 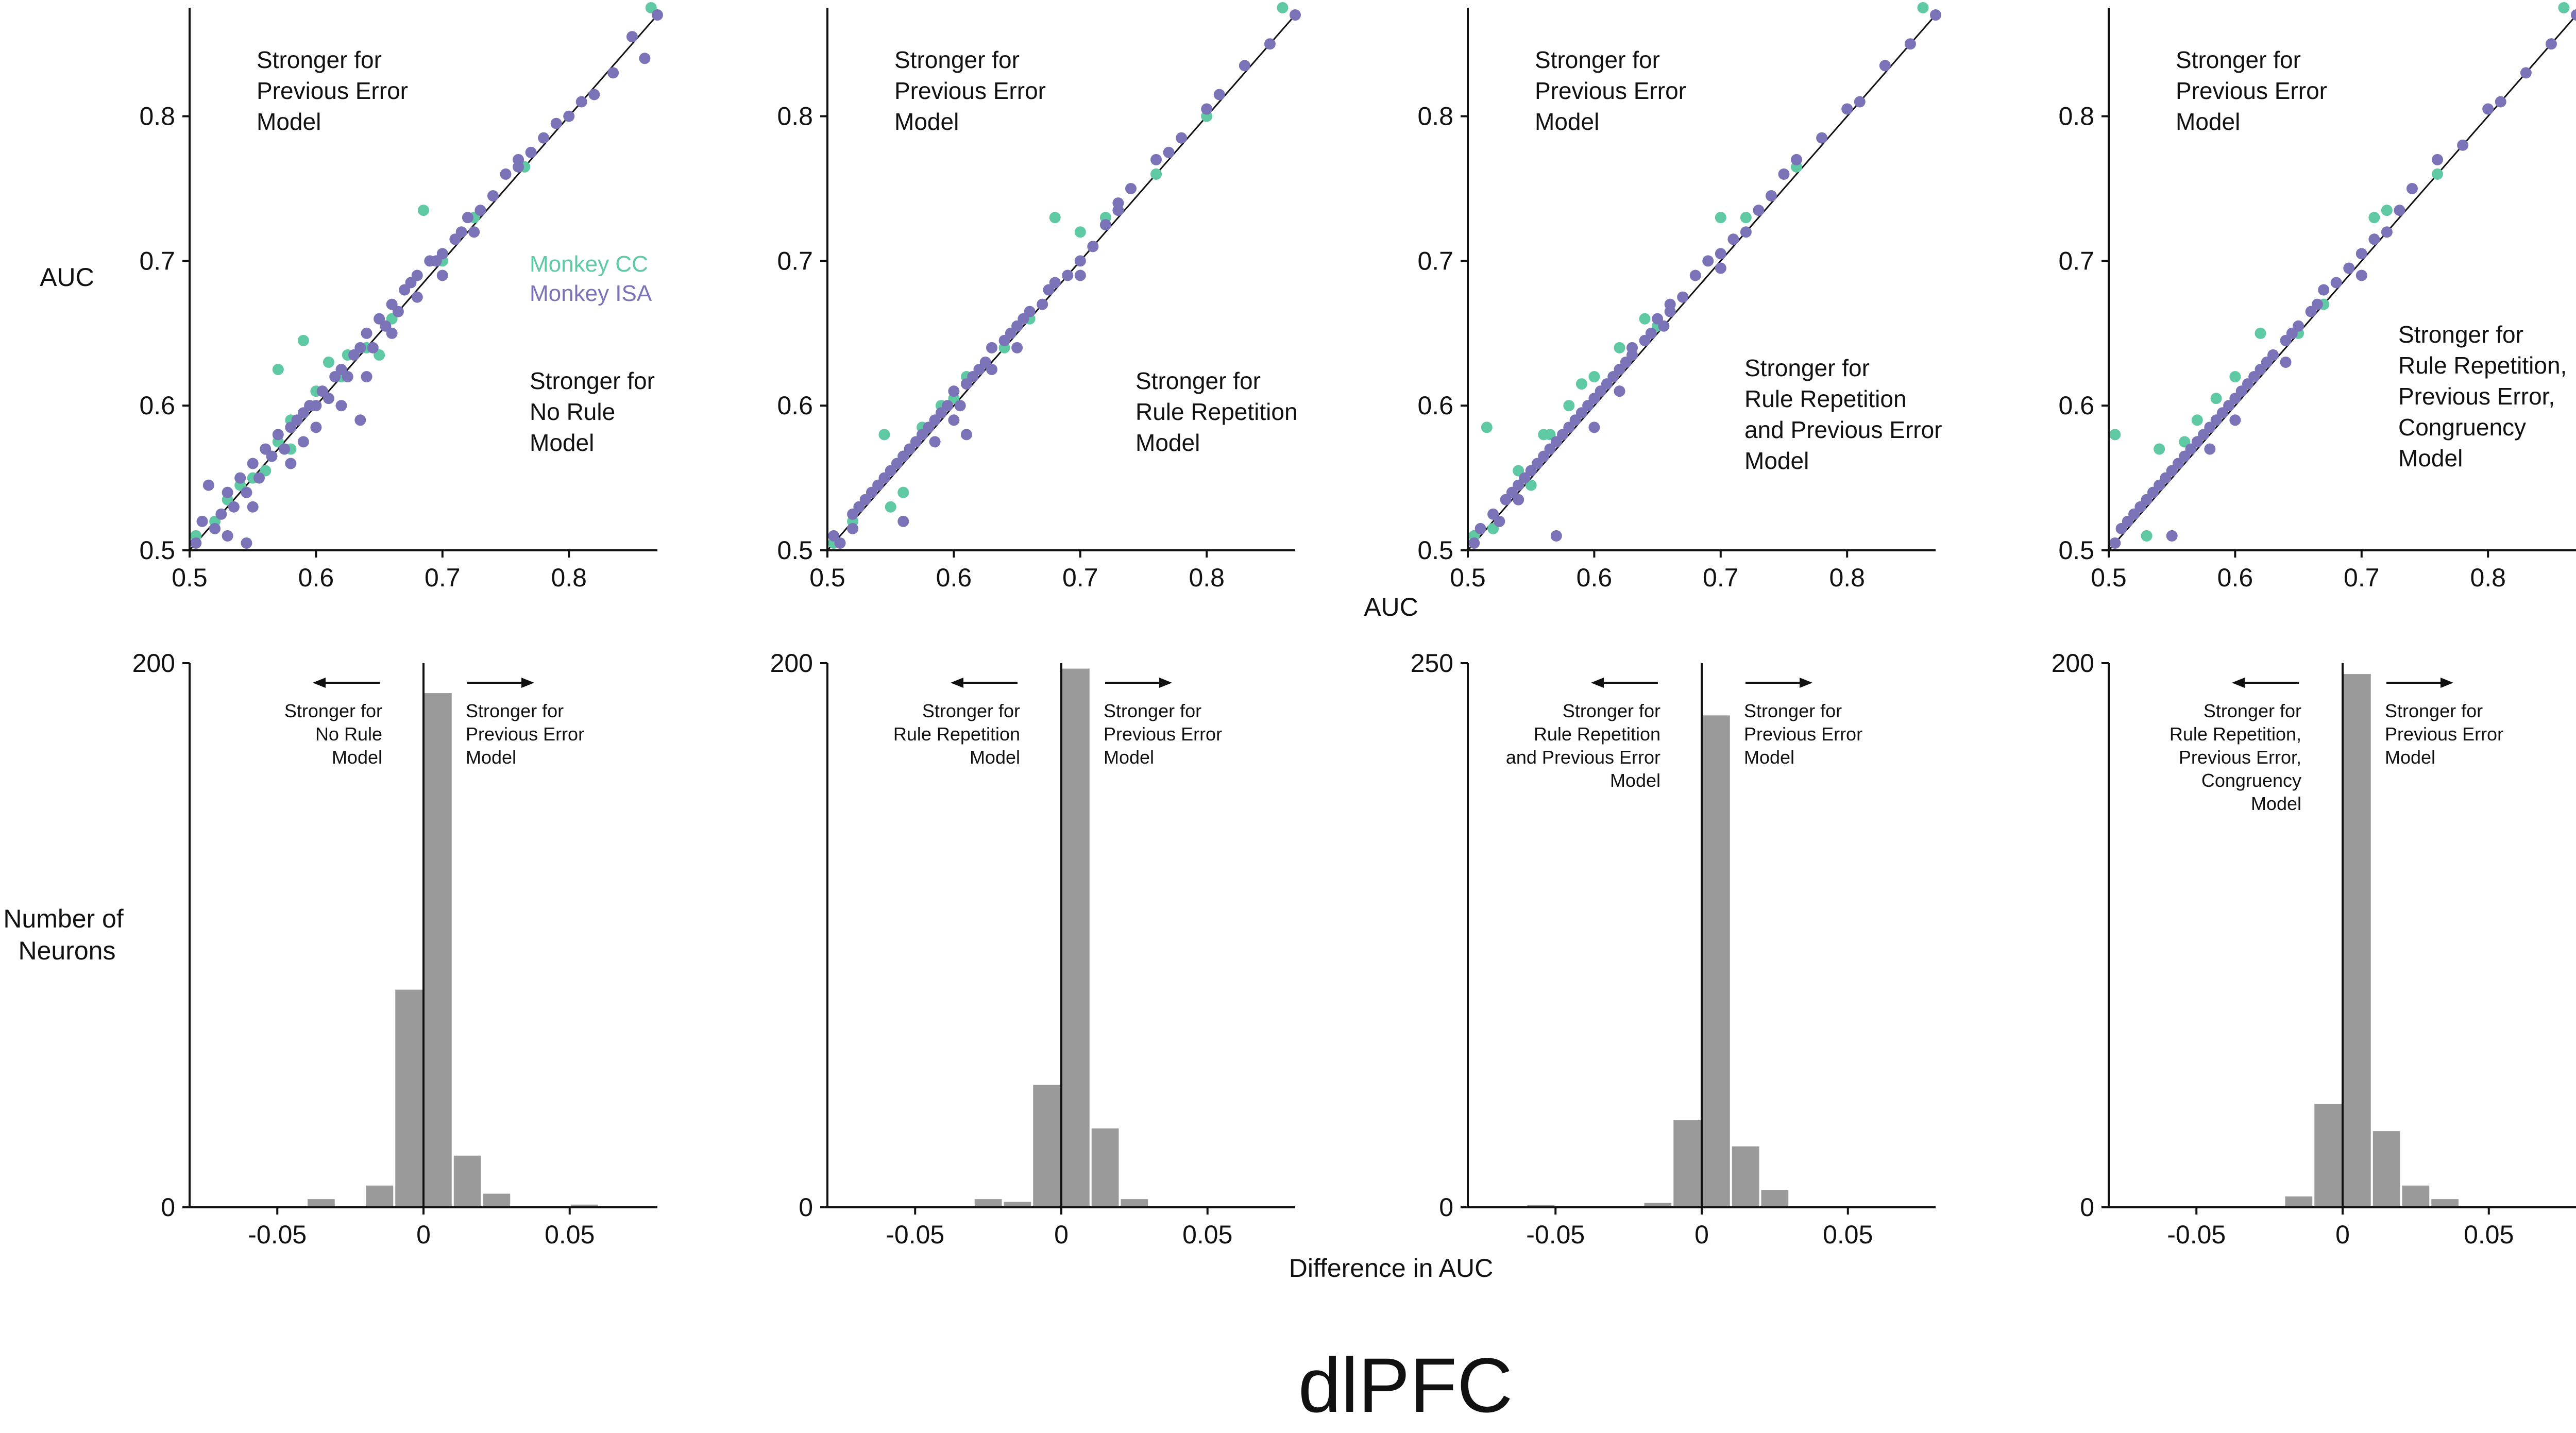 What do you see at coordinates (1701, 1234) in the screenshot?
I see `x-tick-label: 0` at bounding box center [1701, 1234].